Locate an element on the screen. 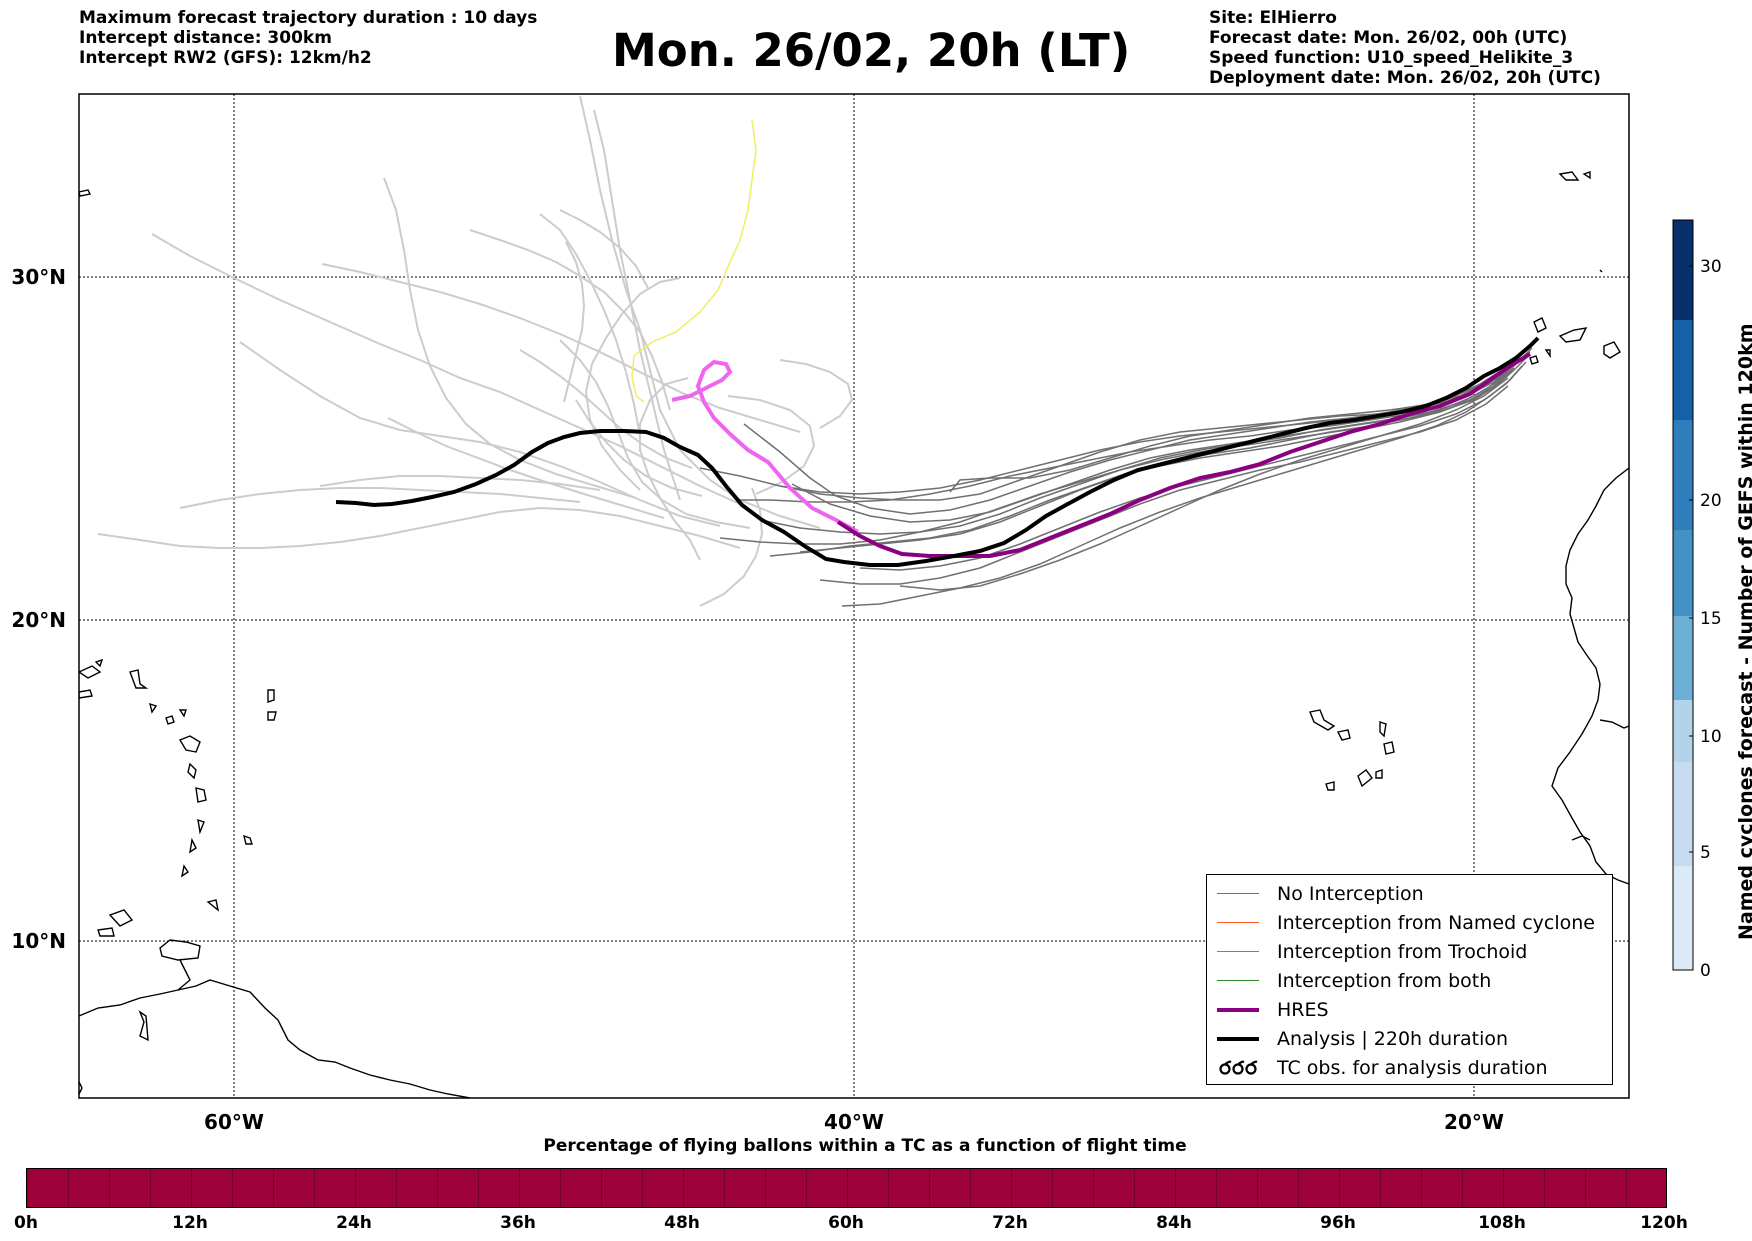  legend-label: Interception from both is located at coordinates (1384, 980).